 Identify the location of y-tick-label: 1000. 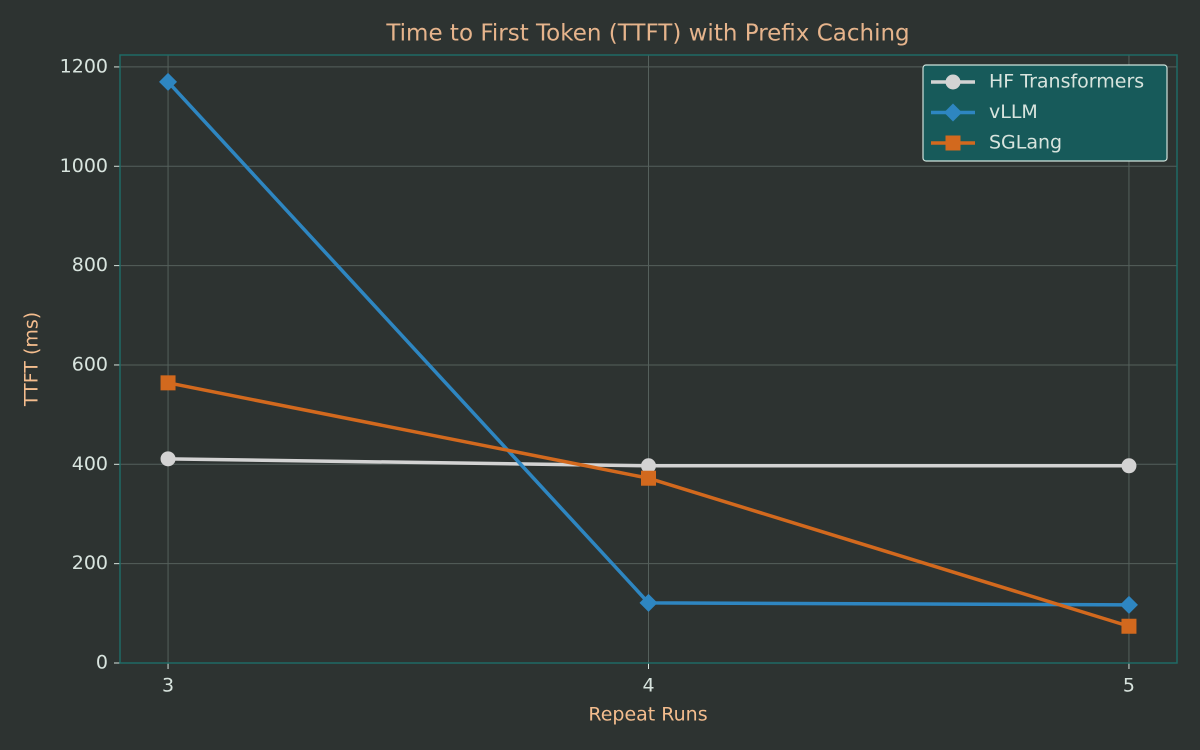
(84, 166).